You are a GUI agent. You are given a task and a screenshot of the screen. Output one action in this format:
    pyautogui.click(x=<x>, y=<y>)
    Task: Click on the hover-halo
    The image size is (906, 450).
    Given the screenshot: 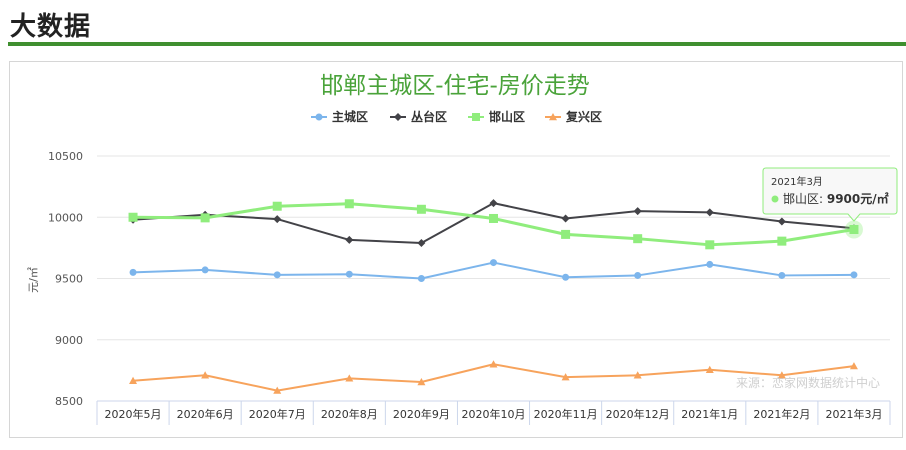 What is the action you would take?
    pyautogui.click(x=853, y=229)
    